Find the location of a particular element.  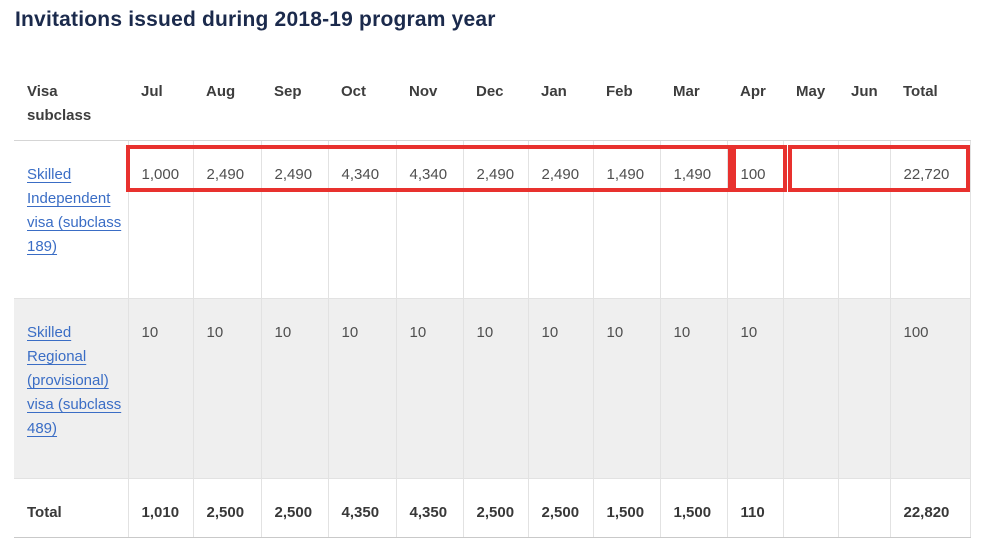

value-cell: 110 is located at coordinates (755, 508).